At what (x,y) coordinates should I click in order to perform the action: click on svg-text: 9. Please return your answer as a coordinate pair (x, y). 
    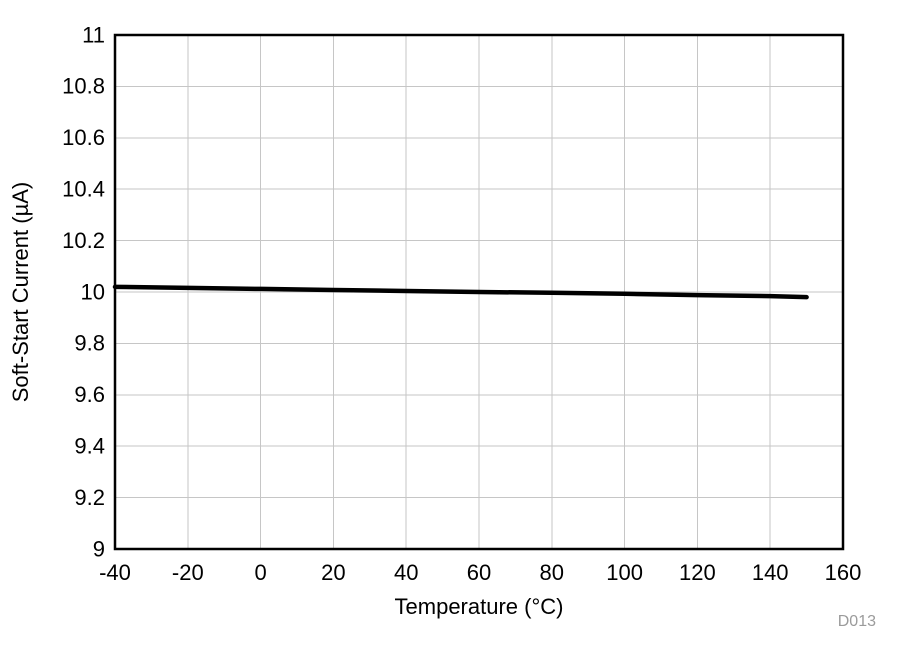
    Looking at the image, I should click on (99, 548).